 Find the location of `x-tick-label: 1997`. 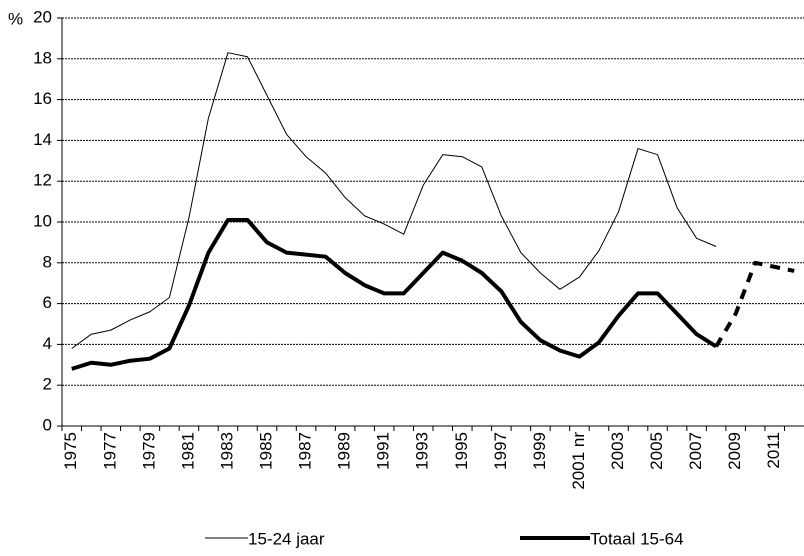

x-tick-label: 1997 is located at coordinates (500, 451).